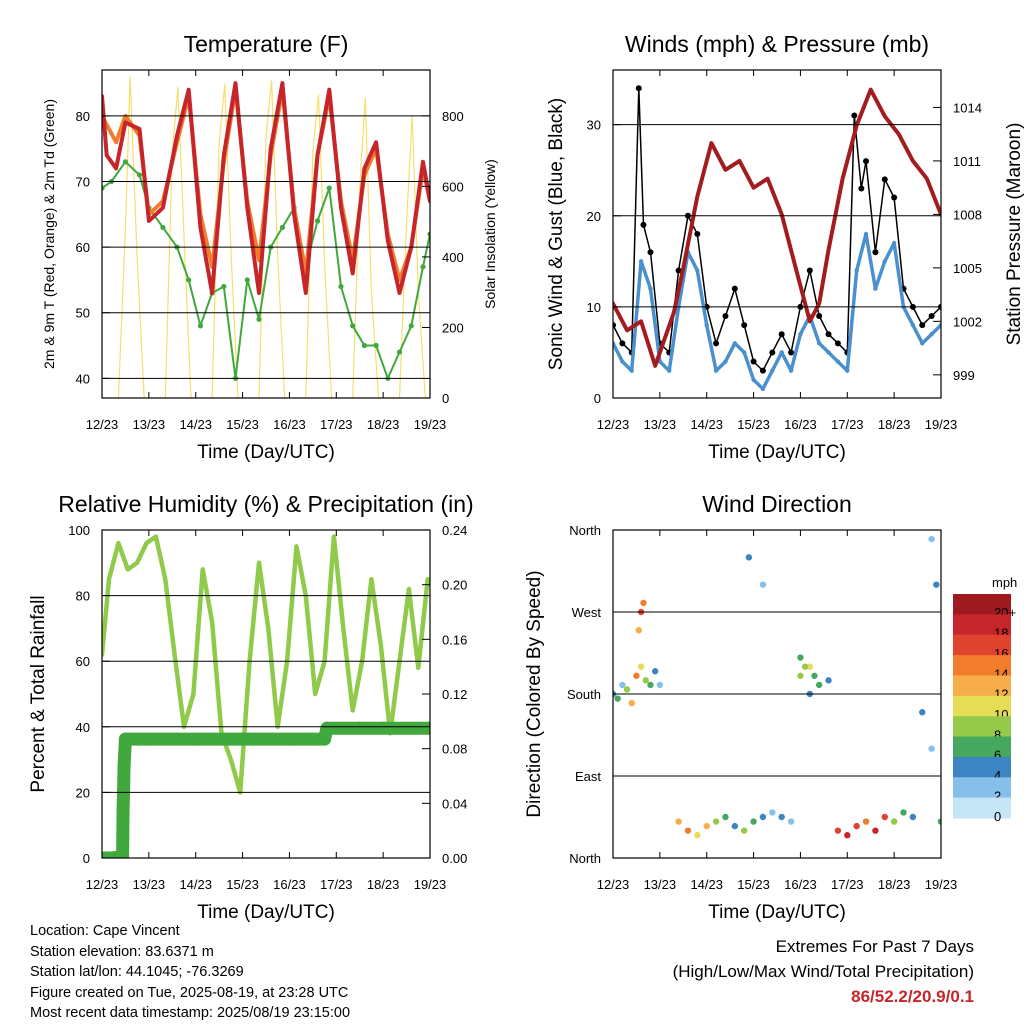  What do you see at coordinates (490, 234) in the screenshot?
I see `y2-axis-label: Solar Insolation (Yellow)` at bounding box center [490, 234].